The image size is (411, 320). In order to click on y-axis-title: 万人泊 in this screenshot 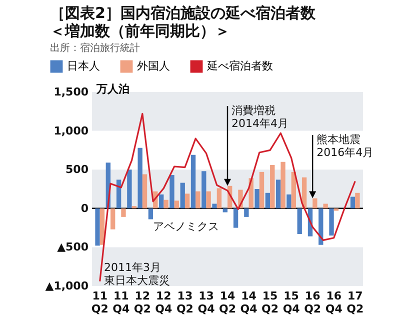, I will do `click(113, 89)`.